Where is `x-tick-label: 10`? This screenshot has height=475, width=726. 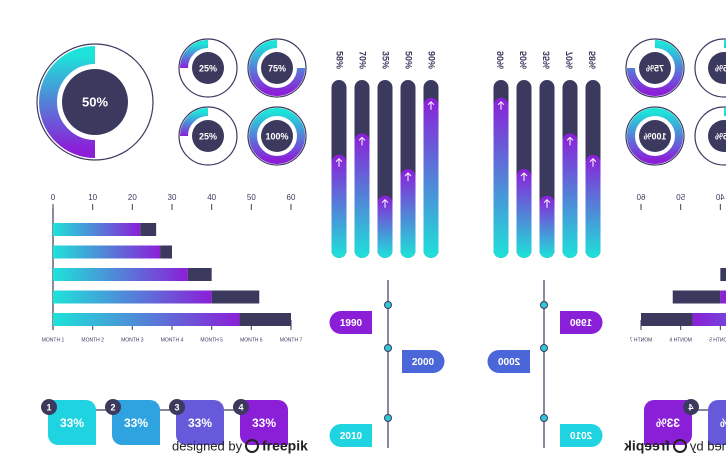
x-tick-label: 10 is located at coordinates (92, 197).